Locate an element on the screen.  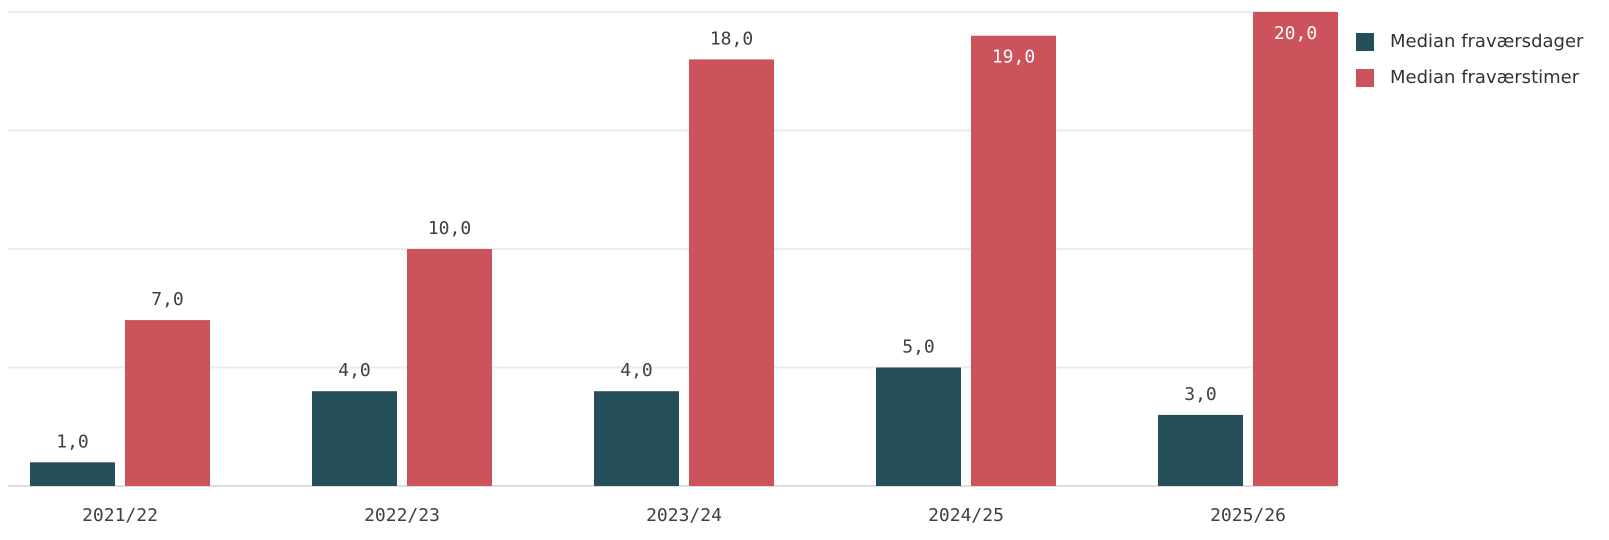
legend-label: Median fraværsdager is located at coordinates (1487, 41).